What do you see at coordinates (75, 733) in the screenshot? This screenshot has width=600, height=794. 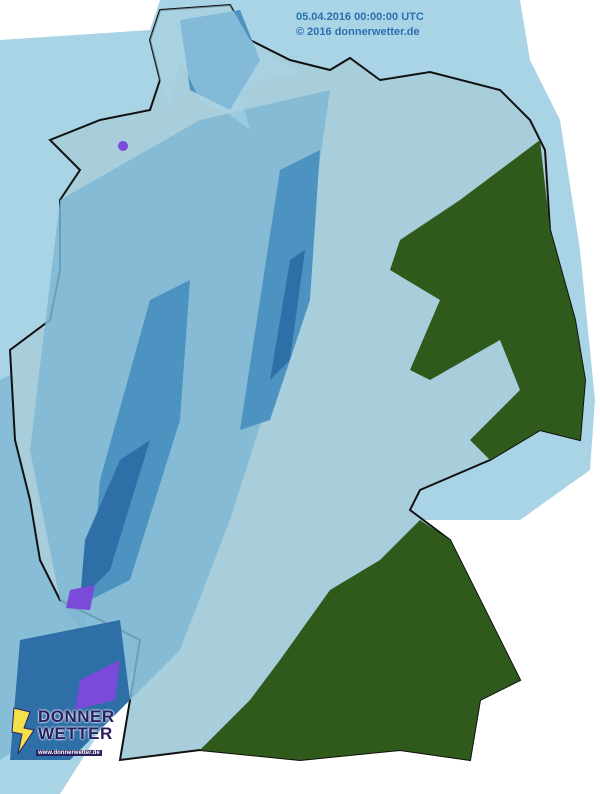 I see `logo-line2: WETTER` at bounding box center [75, 733].